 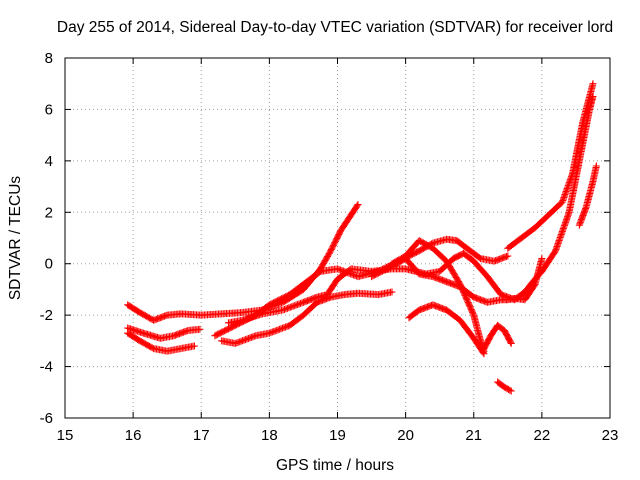 I want to click on x-tick-label: 16, so click(x=133, y=435).